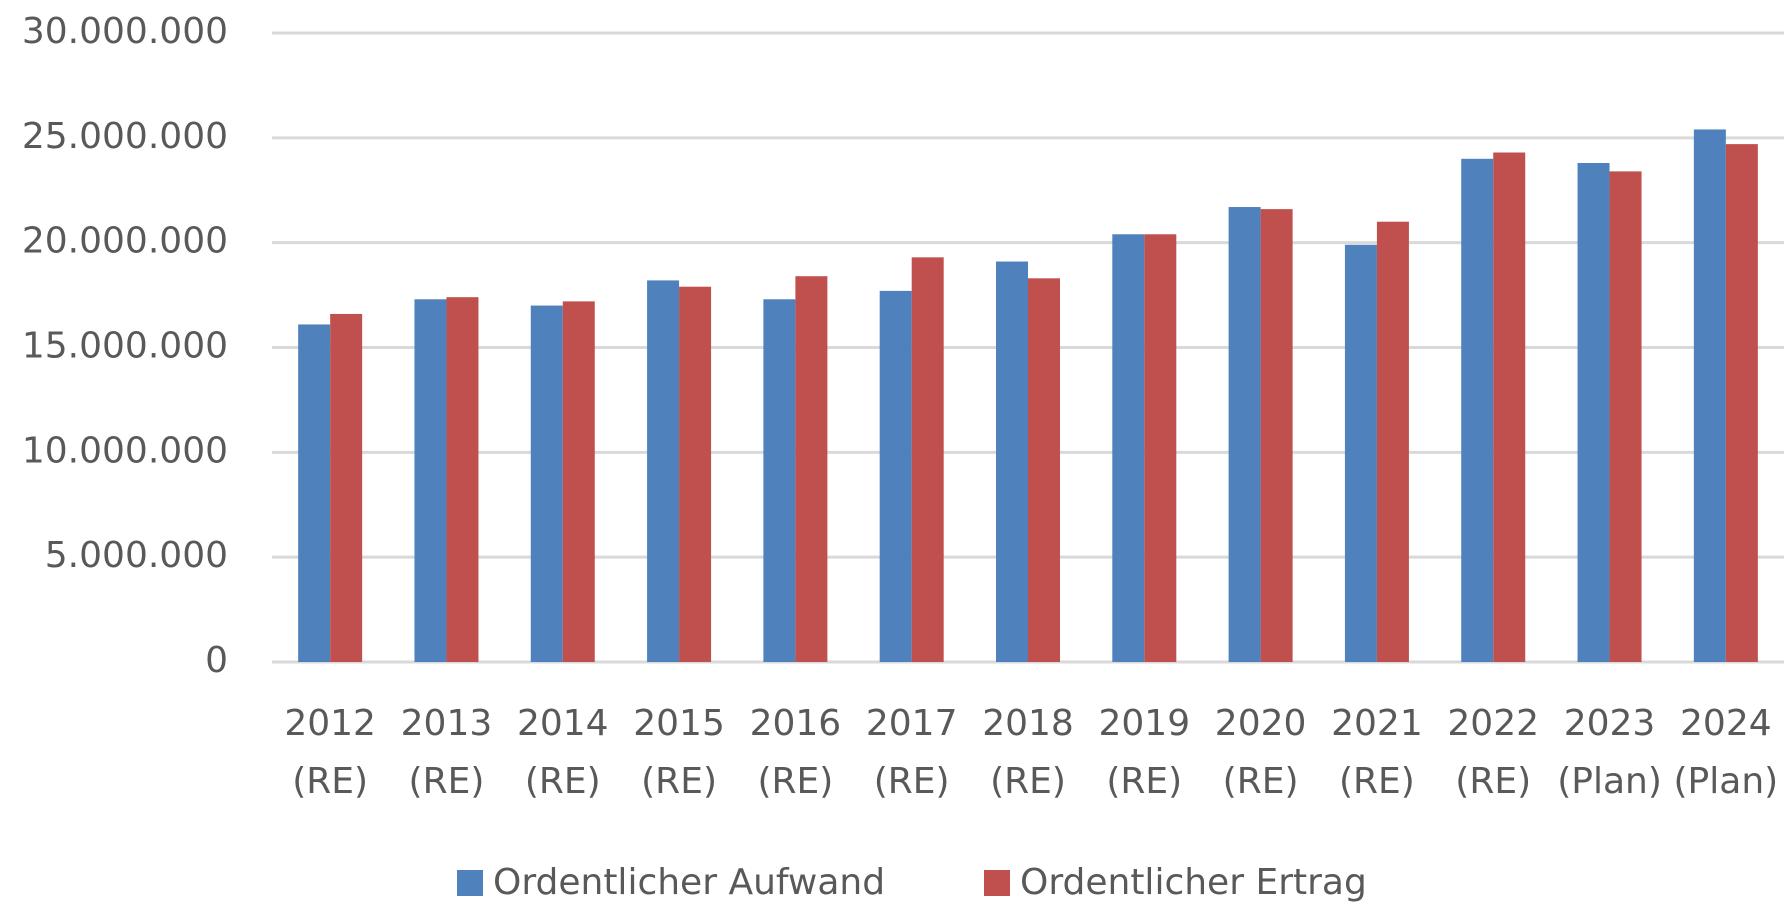  I want to click on x-tick-label: 2014 (RE), so click(563, 752).